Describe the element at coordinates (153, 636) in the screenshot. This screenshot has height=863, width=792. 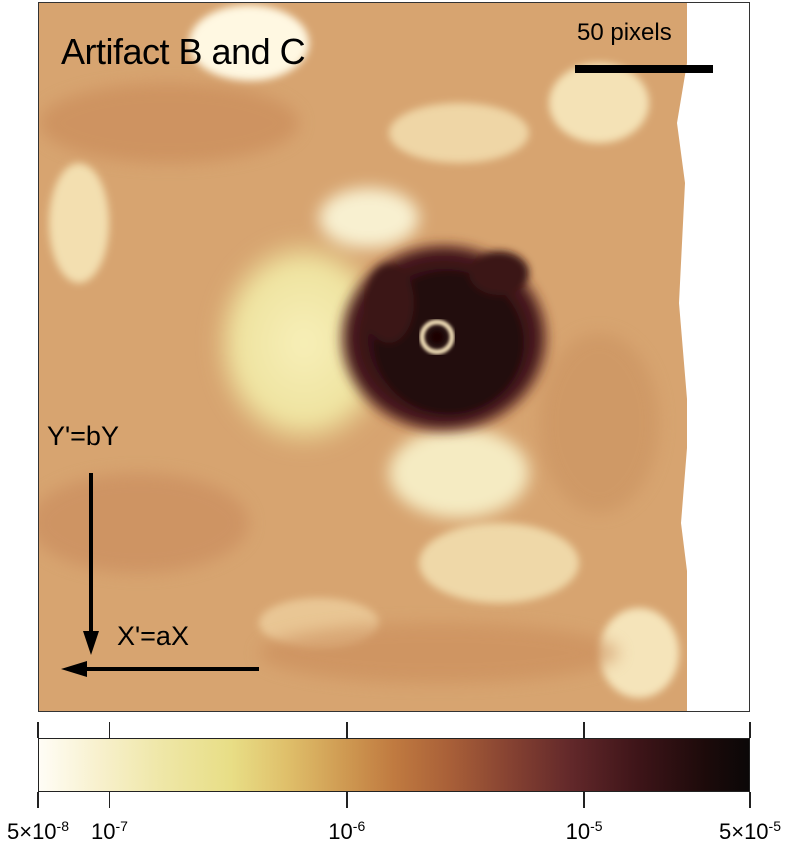
I see `x-axis-label: X'=aX` at that location.